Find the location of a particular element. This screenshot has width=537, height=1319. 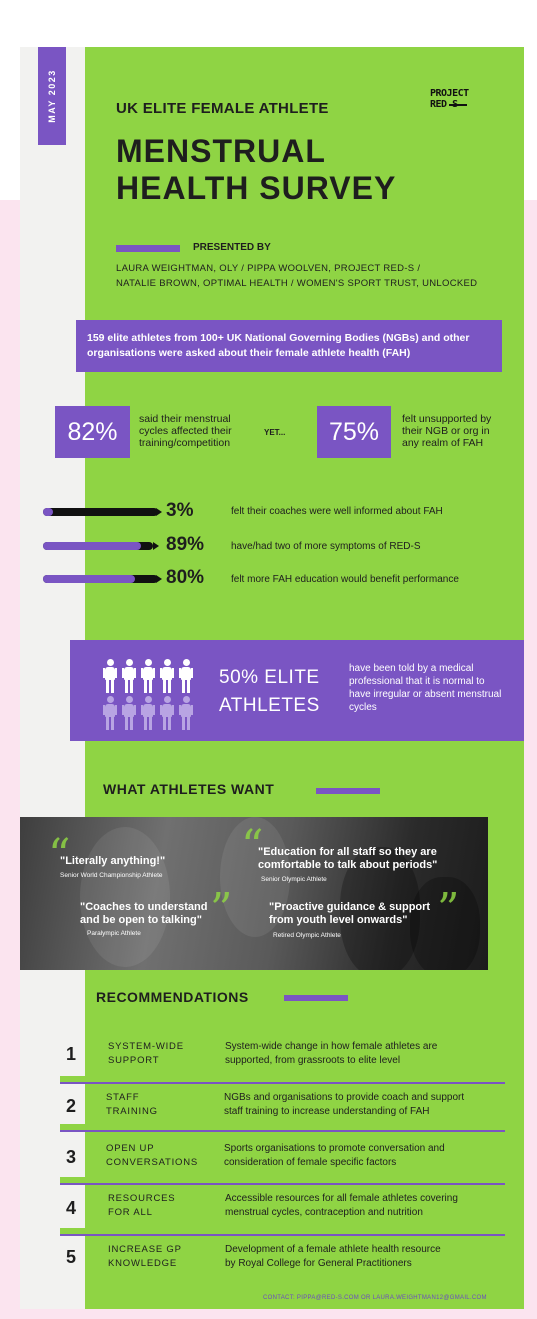

rec-1-label-line1: SYSTEM-WIDE is located at coordinates (146, 1046).